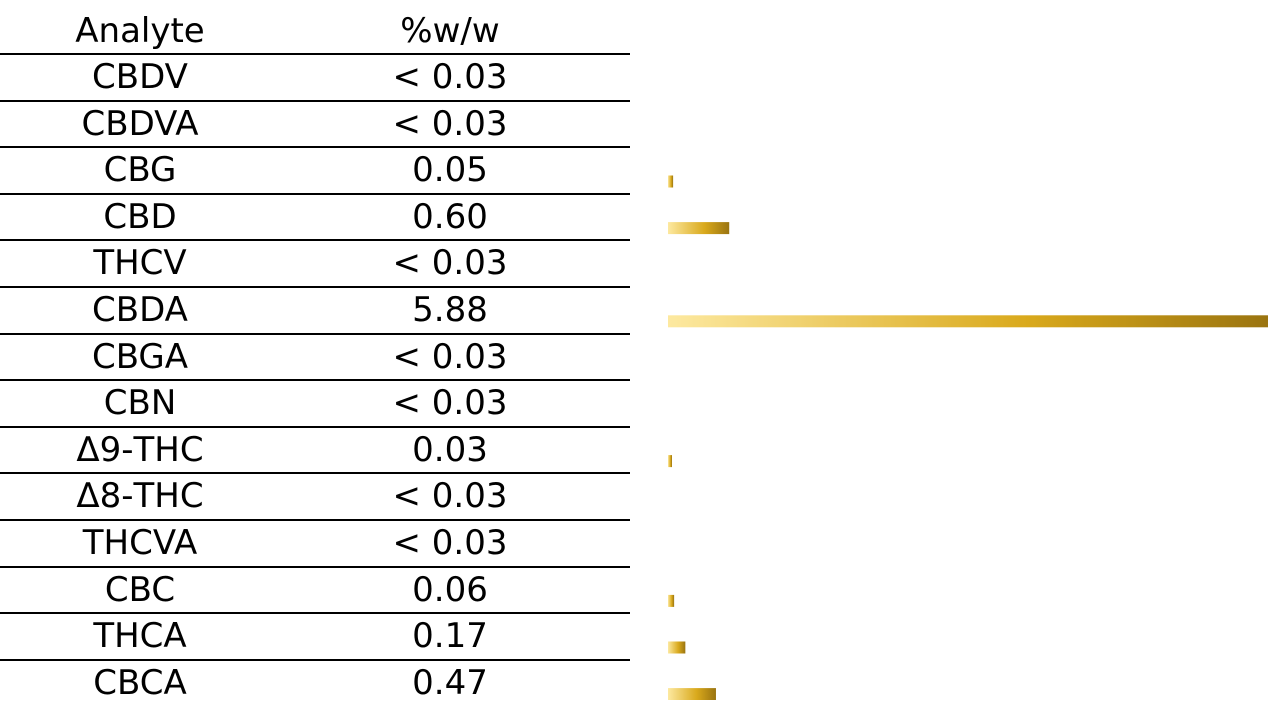  What do you see at coordinates (450, 31) in the screenshot?
I see `header-percent-ww: %w/w` at bounding box center [450, 31].